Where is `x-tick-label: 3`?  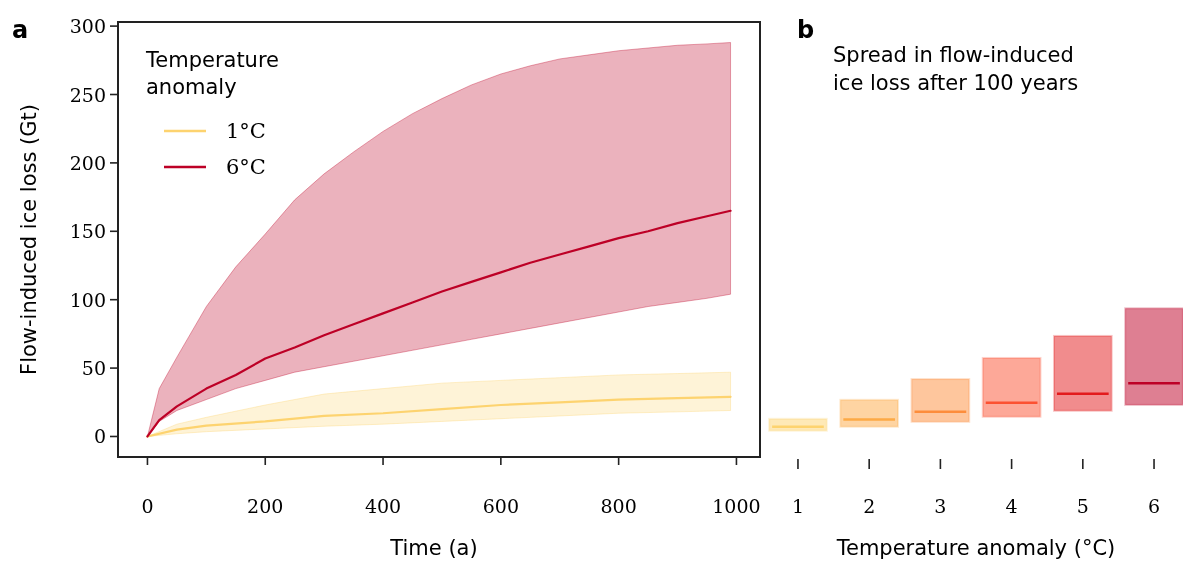
x-tick-label: 3 is located at coordinates (940, 506).